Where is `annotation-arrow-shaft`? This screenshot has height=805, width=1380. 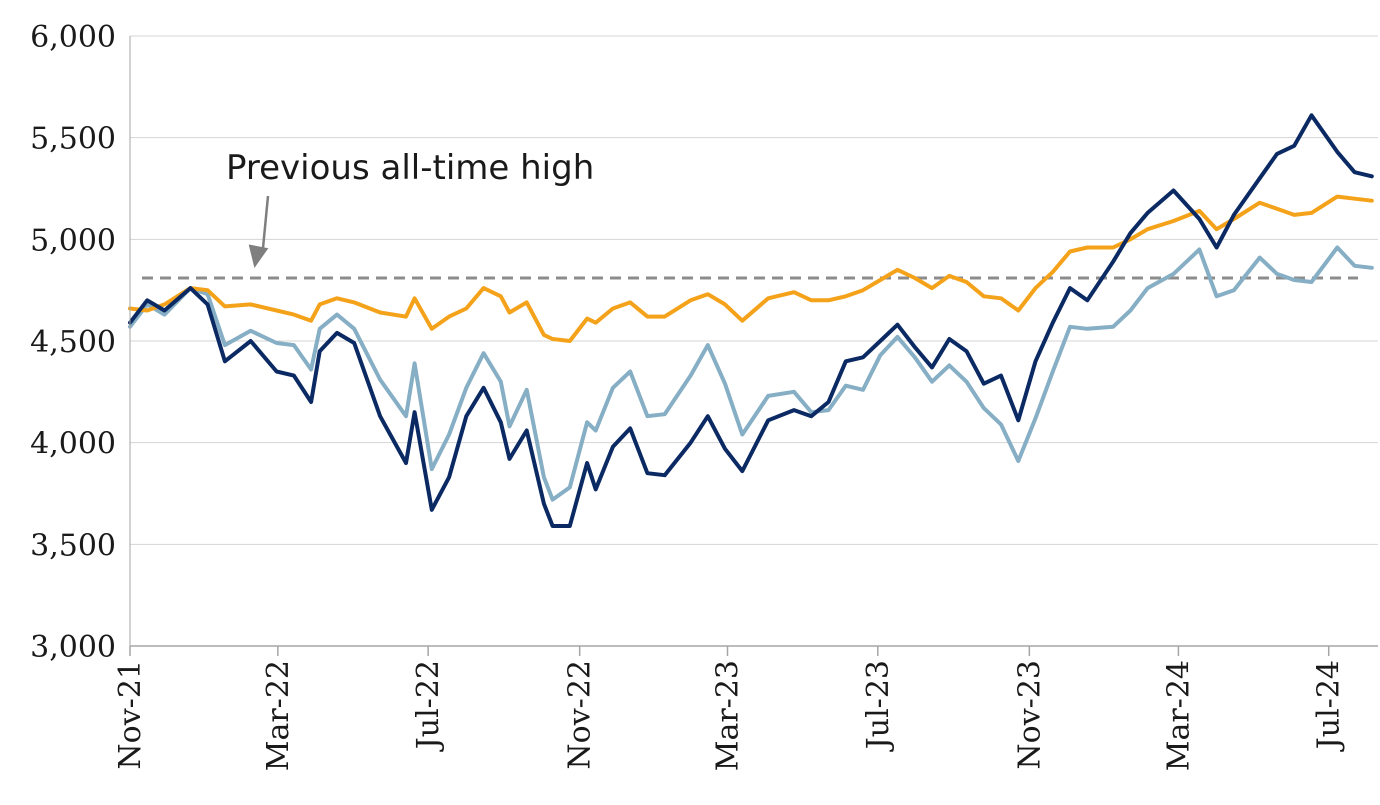 annotation-arrow-shaft is located at coordinates (265, 225).